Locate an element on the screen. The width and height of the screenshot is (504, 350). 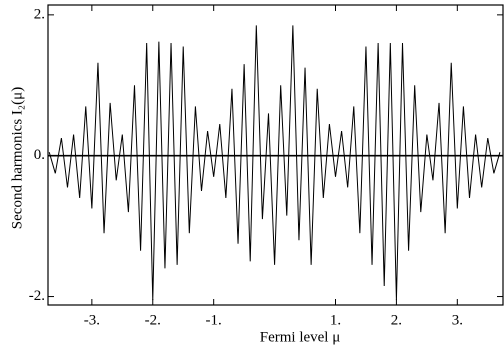
y-tick-label: 0. is located at coordinates (39, 155).